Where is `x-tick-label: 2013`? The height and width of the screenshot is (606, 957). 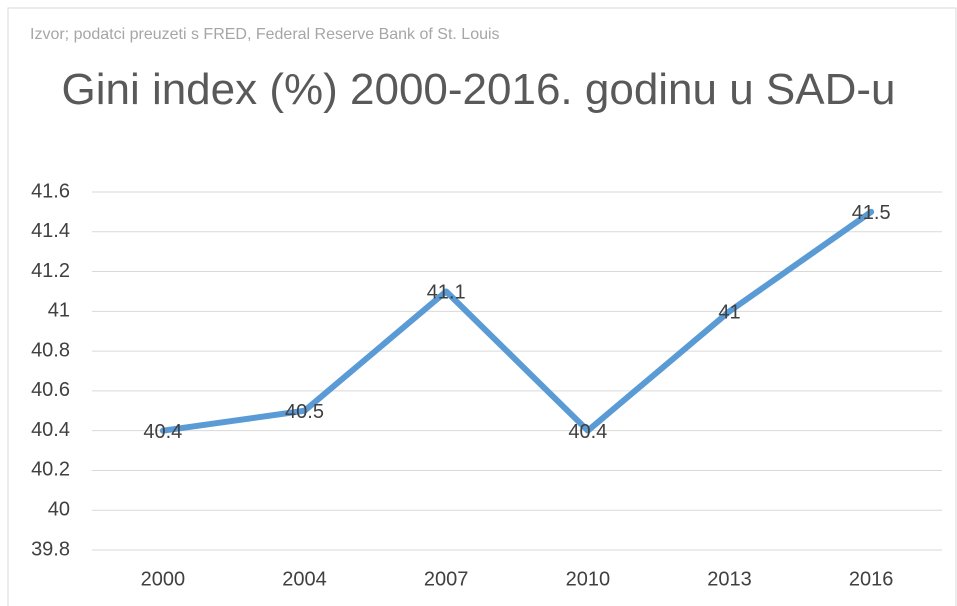
x-tick-label: 2013 is located at coordinates (729, 579).